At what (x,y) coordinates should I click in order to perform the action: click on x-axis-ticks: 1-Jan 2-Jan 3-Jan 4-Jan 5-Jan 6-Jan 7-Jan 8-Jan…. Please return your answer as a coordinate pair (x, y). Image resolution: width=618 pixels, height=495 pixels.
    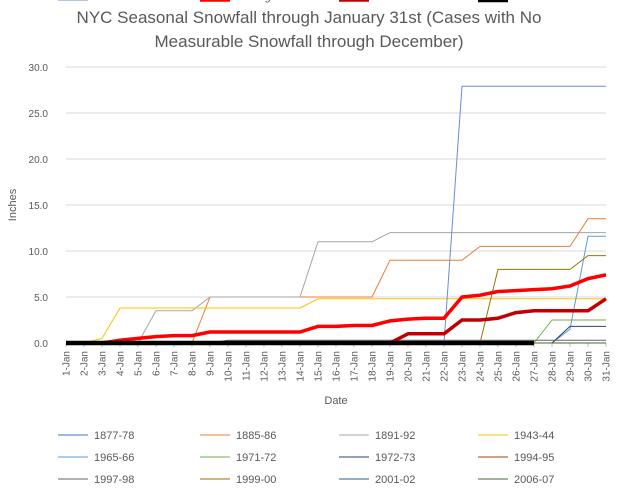
    Looking at the image, I should click on (337, 362).